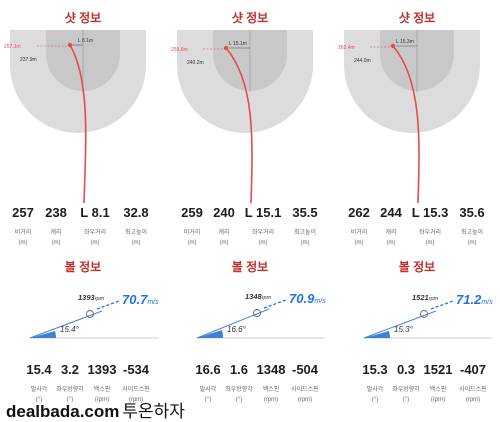 This screenshot has width=500, height=422. What do you see at coordinates (404, 329) in the screenshot?
I see `launch-angle-label: 15.3°` at bounding box center [404, 329].